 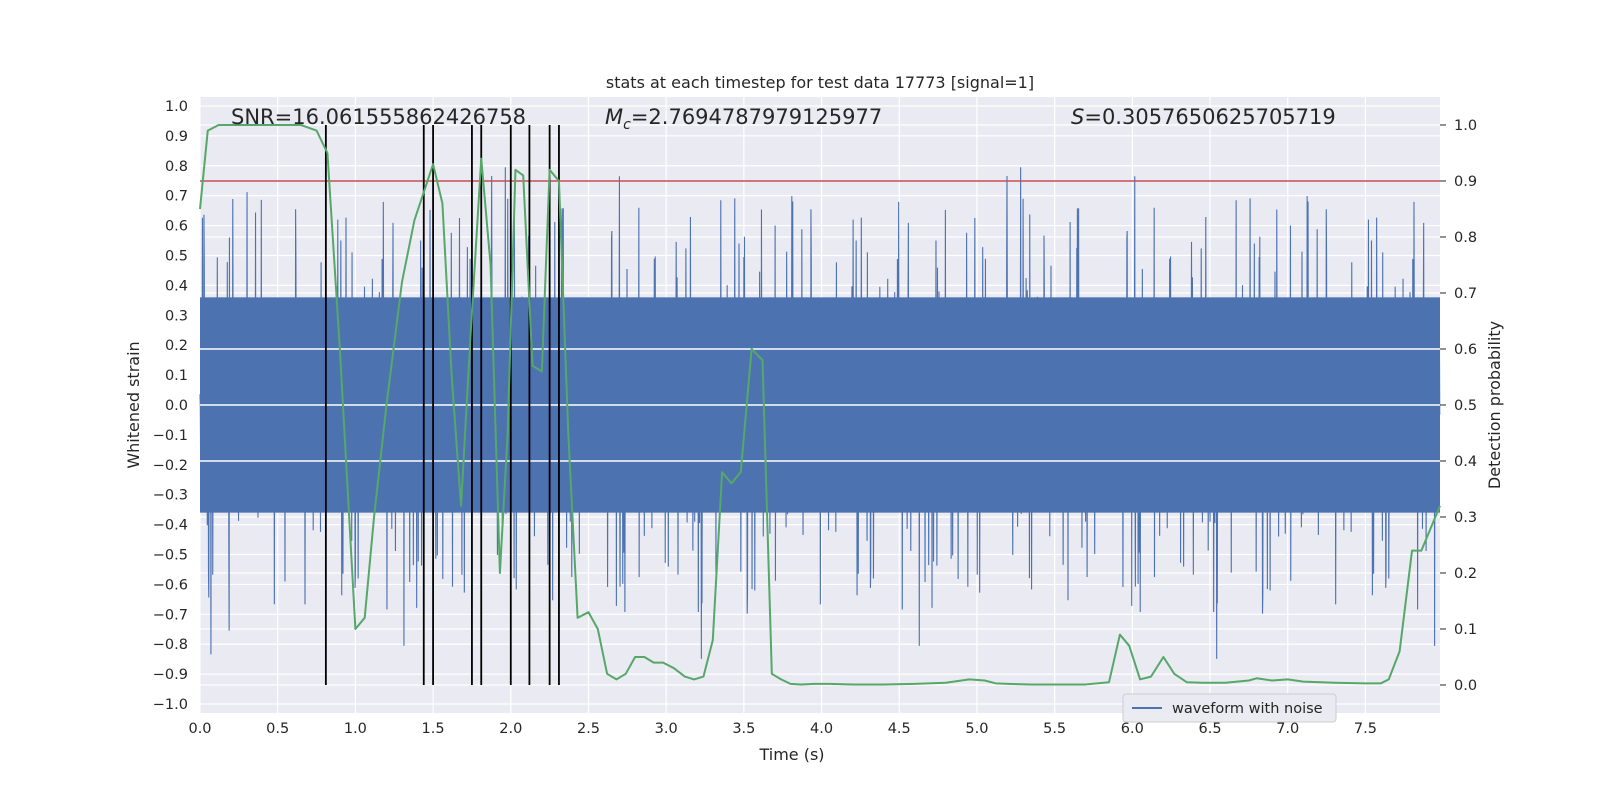 What do you see at coordinates (176, 197) in the screenshot?
I see `y-left-tick-label: 0.7` at bounding box center [176, 197].